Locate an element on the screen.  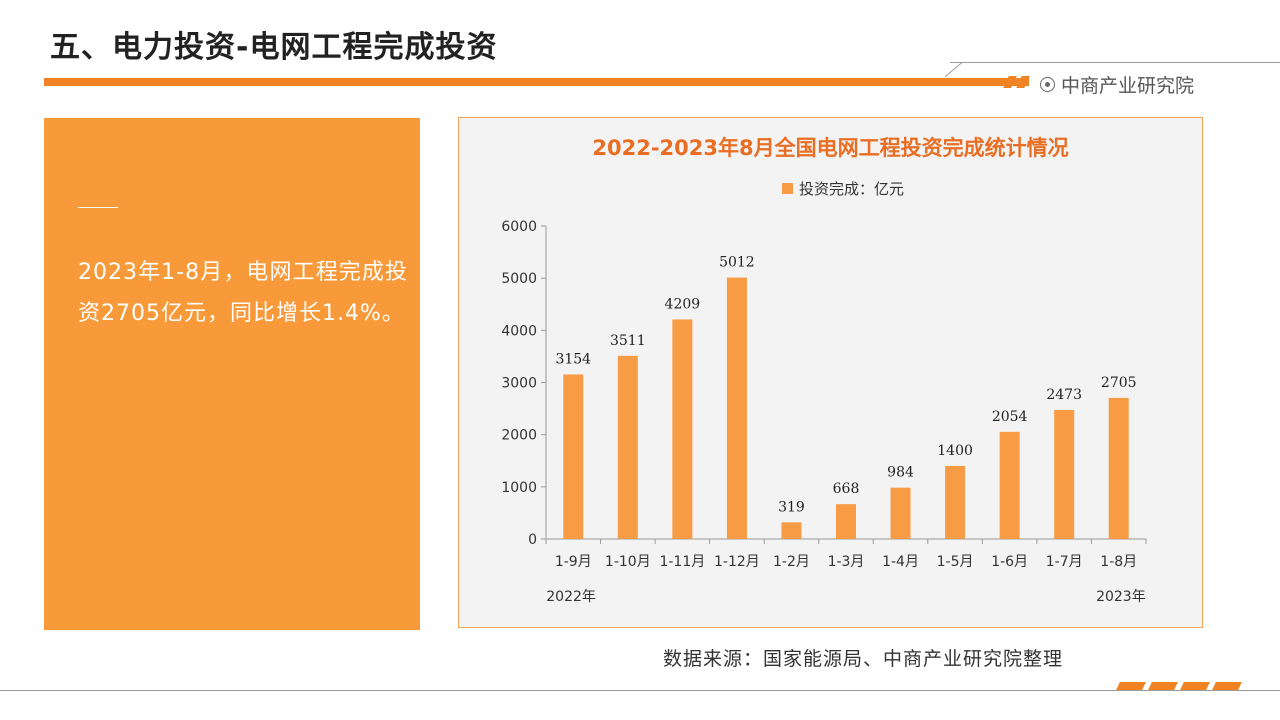
x-tick-label: 1-4月 is located at coordinates (900, 562).